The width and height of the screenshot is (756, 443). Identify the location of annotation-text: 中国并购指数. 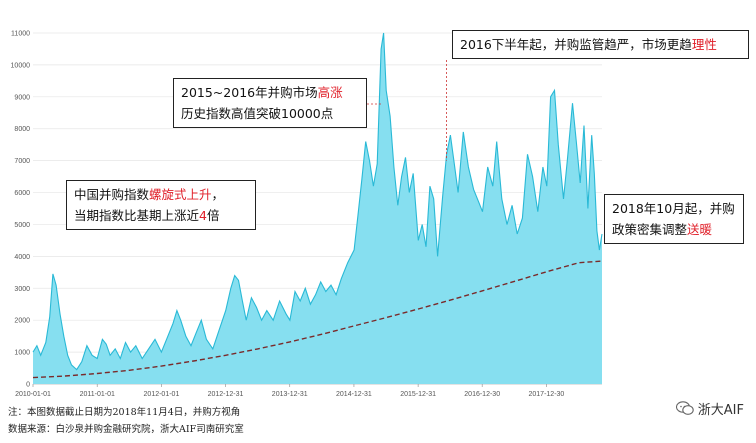
(112, 194).